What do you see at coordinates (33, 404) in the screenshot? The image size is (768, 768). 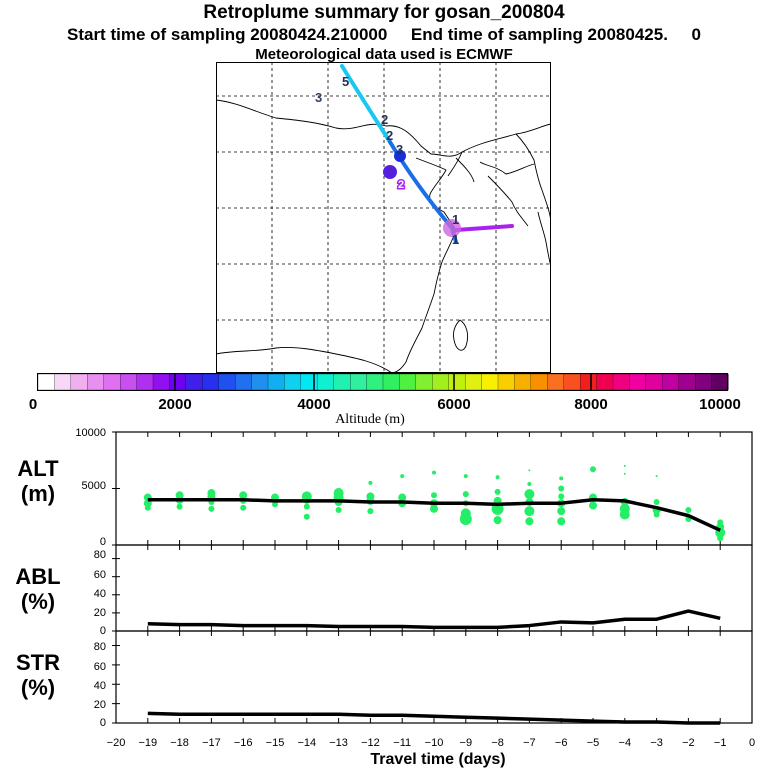 I see `colorbar-tick-label: 0` at bounding box center [33, 404].